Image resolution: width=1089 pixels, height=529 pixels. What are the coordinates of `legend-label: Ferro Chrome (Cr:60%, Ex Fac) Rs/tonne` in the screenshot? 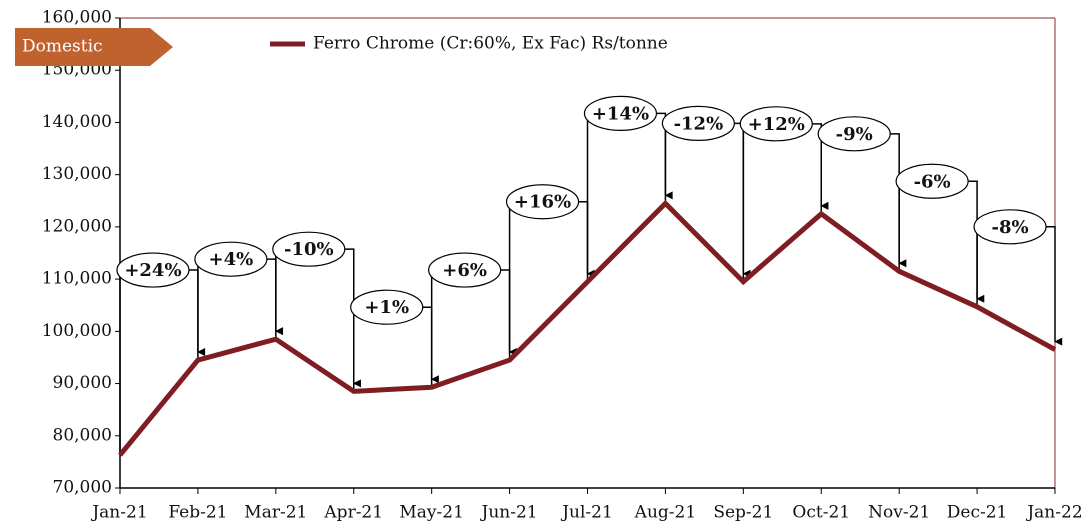 It's located at (490, 44).